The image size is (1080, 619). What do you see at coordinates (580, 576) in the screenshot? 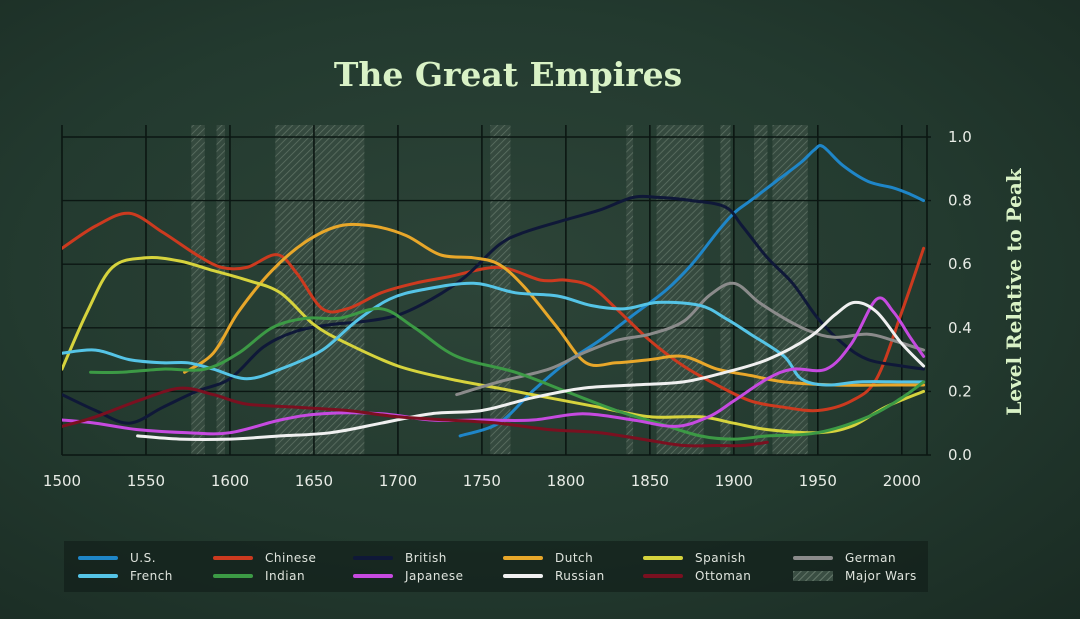
I see `legend-label-russian: Russian` at bounding box center [580, 576].